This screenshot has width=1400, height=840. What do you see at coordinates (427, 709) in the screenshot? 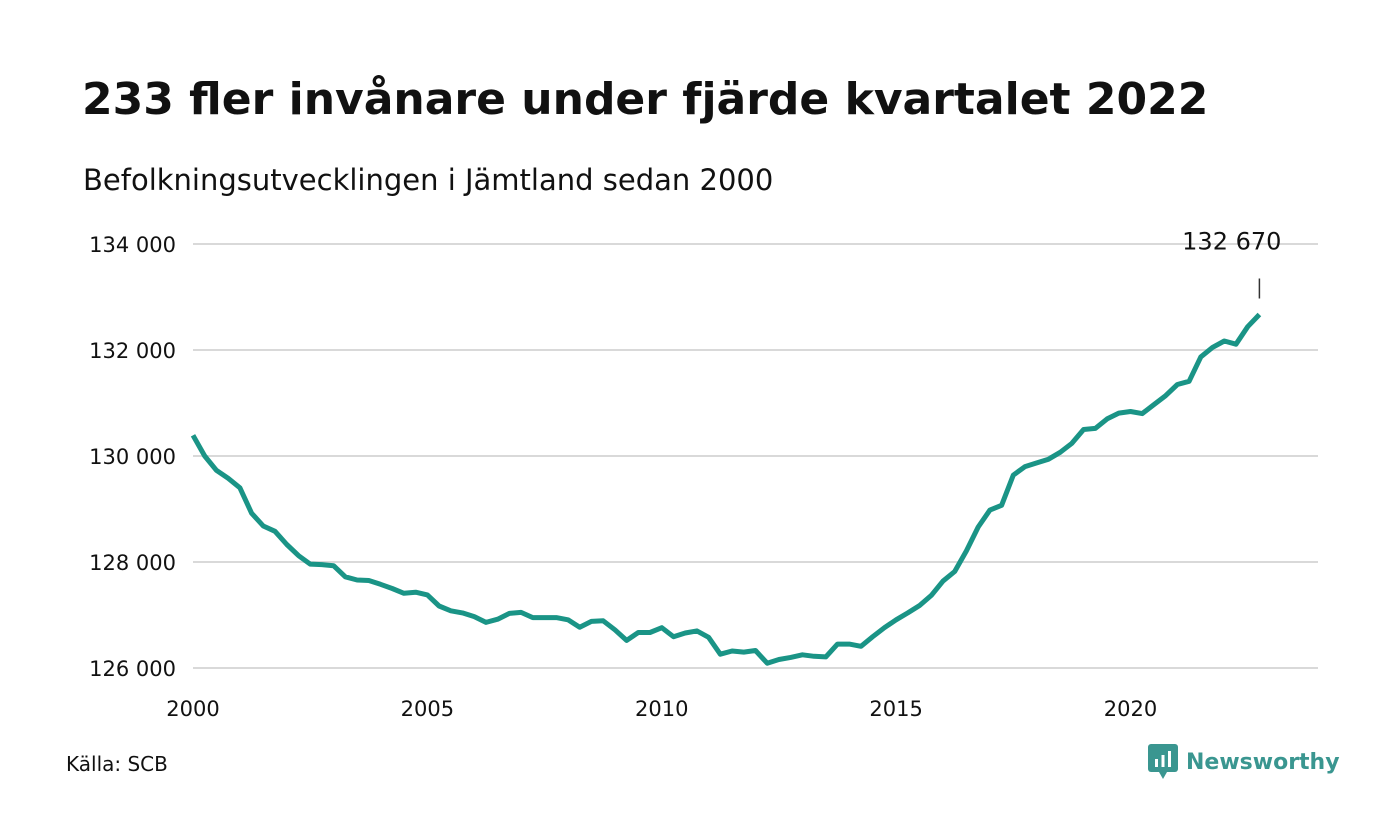
I see `x-tick-label: 2005` at bounding box center [427, 709].